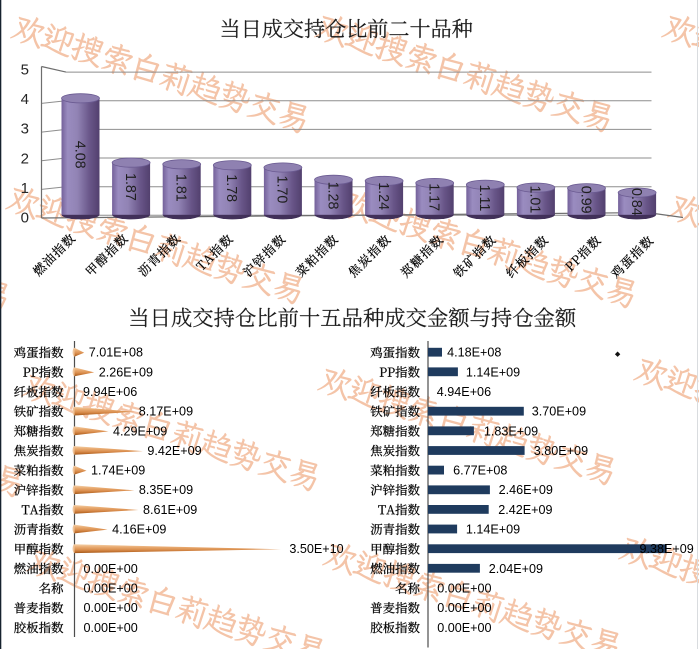  Describe the element at coordinates (139, 530) in the screenshot. I see `svg-text: 4.16E+09` at that location.